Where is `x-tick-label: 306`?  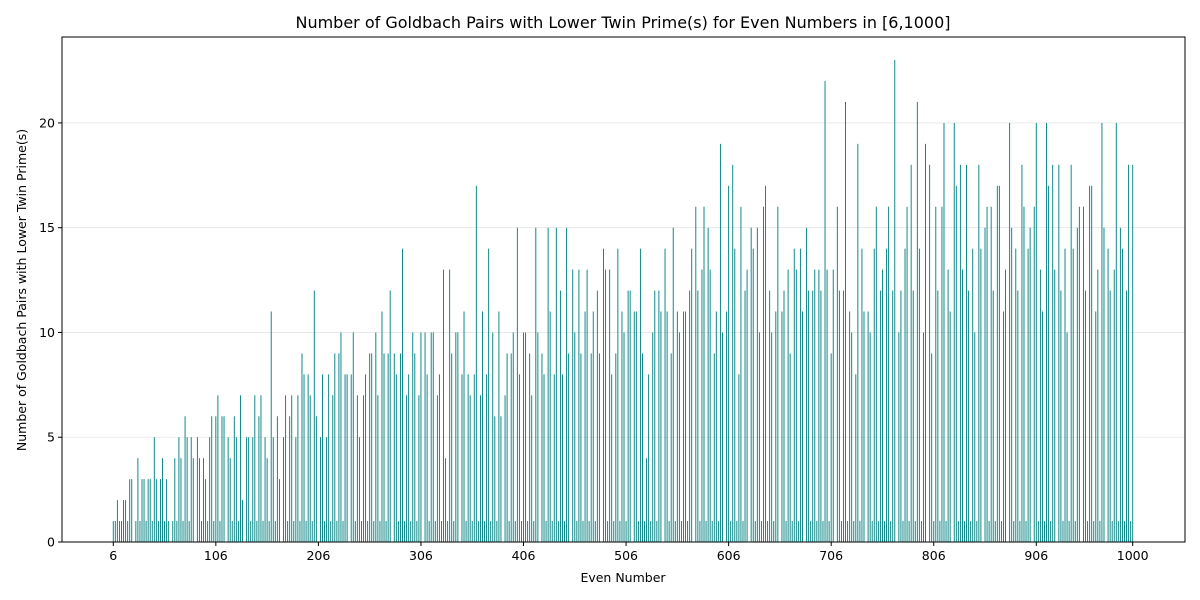 x-tick-label: 306 is located at coordinates (421, 555).